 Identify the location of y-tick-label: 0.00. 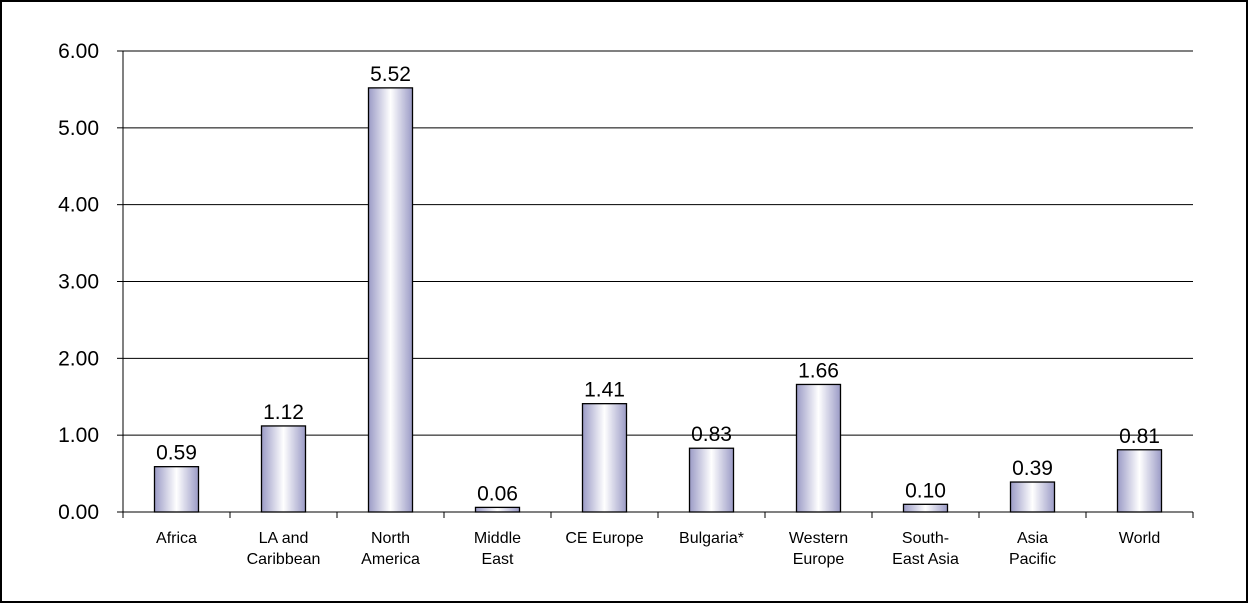
(78, 512).